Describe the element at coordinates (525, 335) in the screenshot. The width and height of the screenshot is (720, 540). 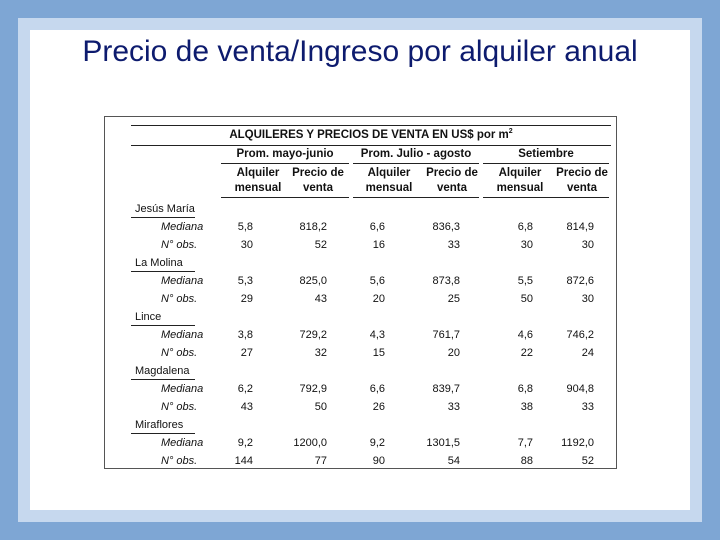
I see `table-cell: 4,6` at that location.